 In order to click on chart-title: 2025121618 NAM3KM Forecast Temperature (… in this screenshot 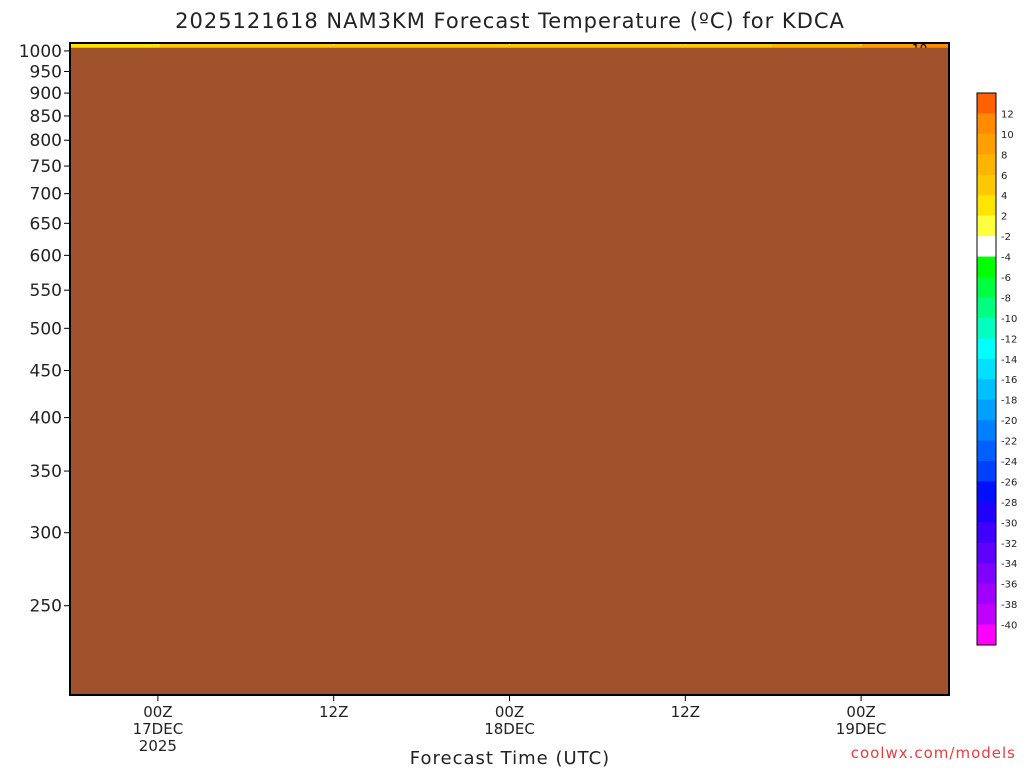, I will do `click(510, 21)`.